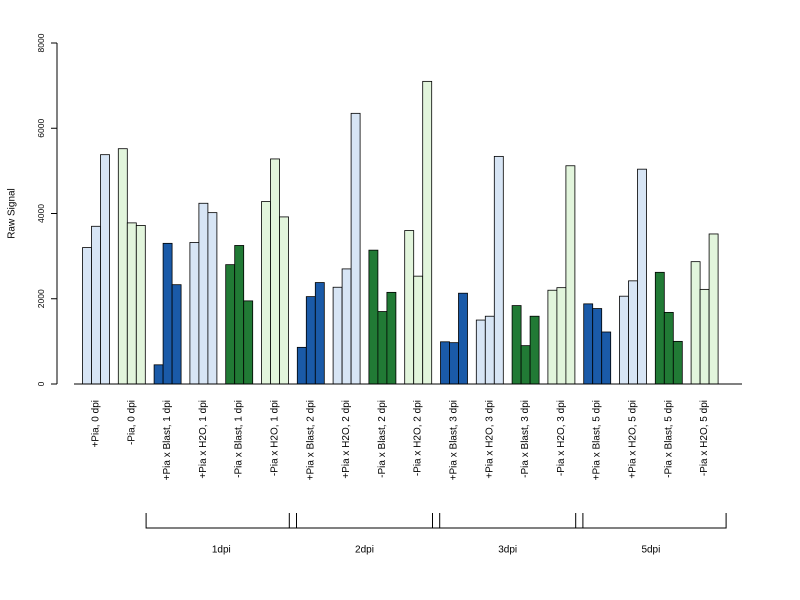 The height and width of the screenshot is (600, 800). I want to click on x-tick-label: +Pia x H2O, 1 dpi, so click(203, 439).